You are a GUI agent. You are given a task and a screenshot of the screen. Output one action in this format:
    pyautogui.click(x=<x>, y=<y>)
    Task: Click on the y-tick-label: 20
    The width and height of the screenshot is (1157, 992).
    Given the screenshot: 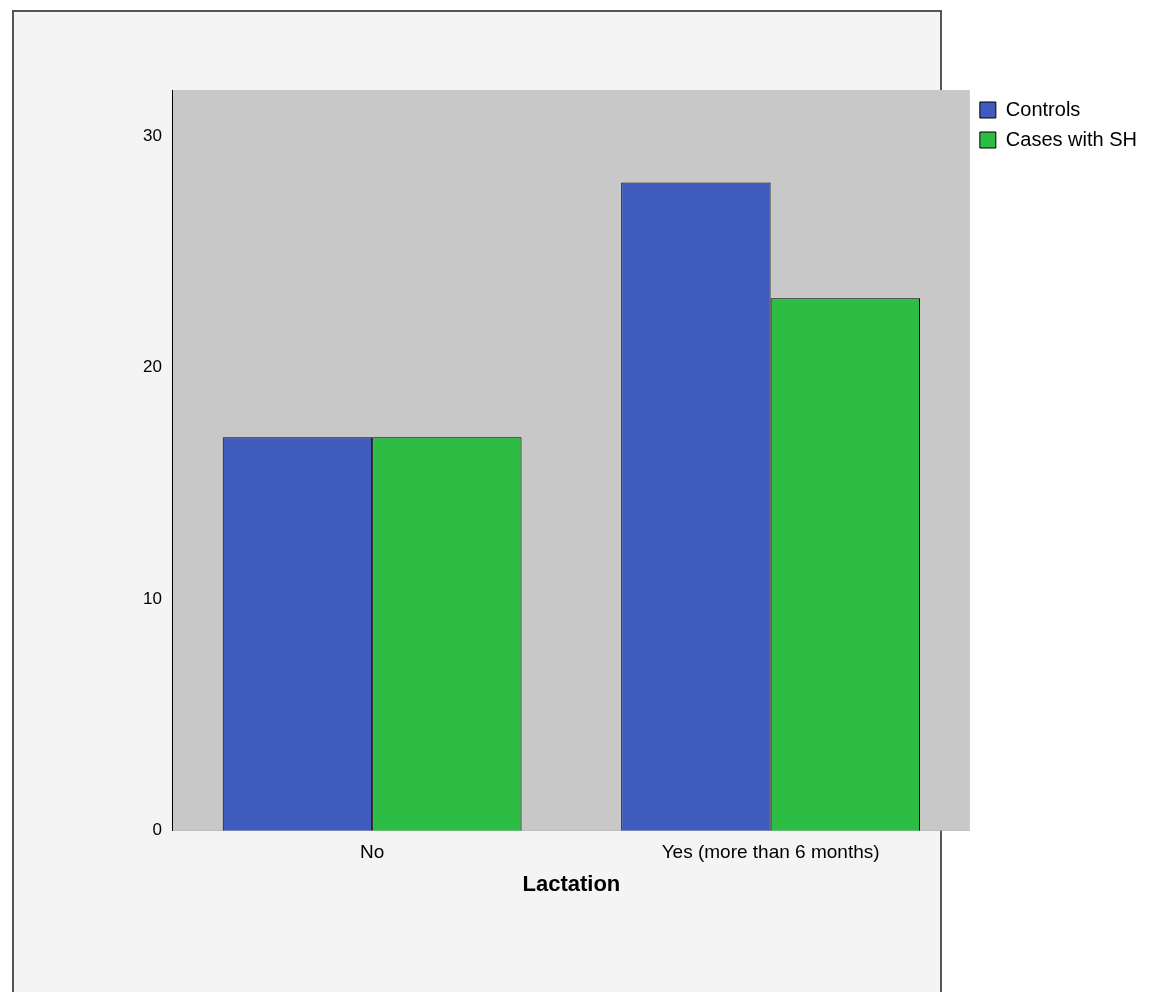 What is the action you would take?
    pyautogui.click(x=152, y=367)
    